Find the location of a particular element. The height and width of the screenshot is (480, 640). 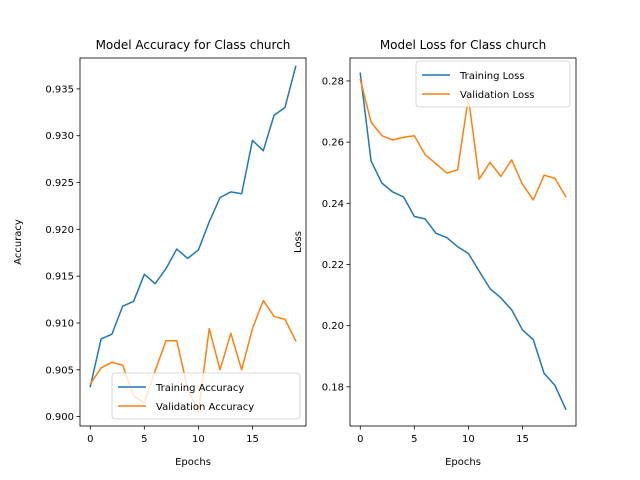

y-tick-label: 0.935 is located at coordinates (59, 89).